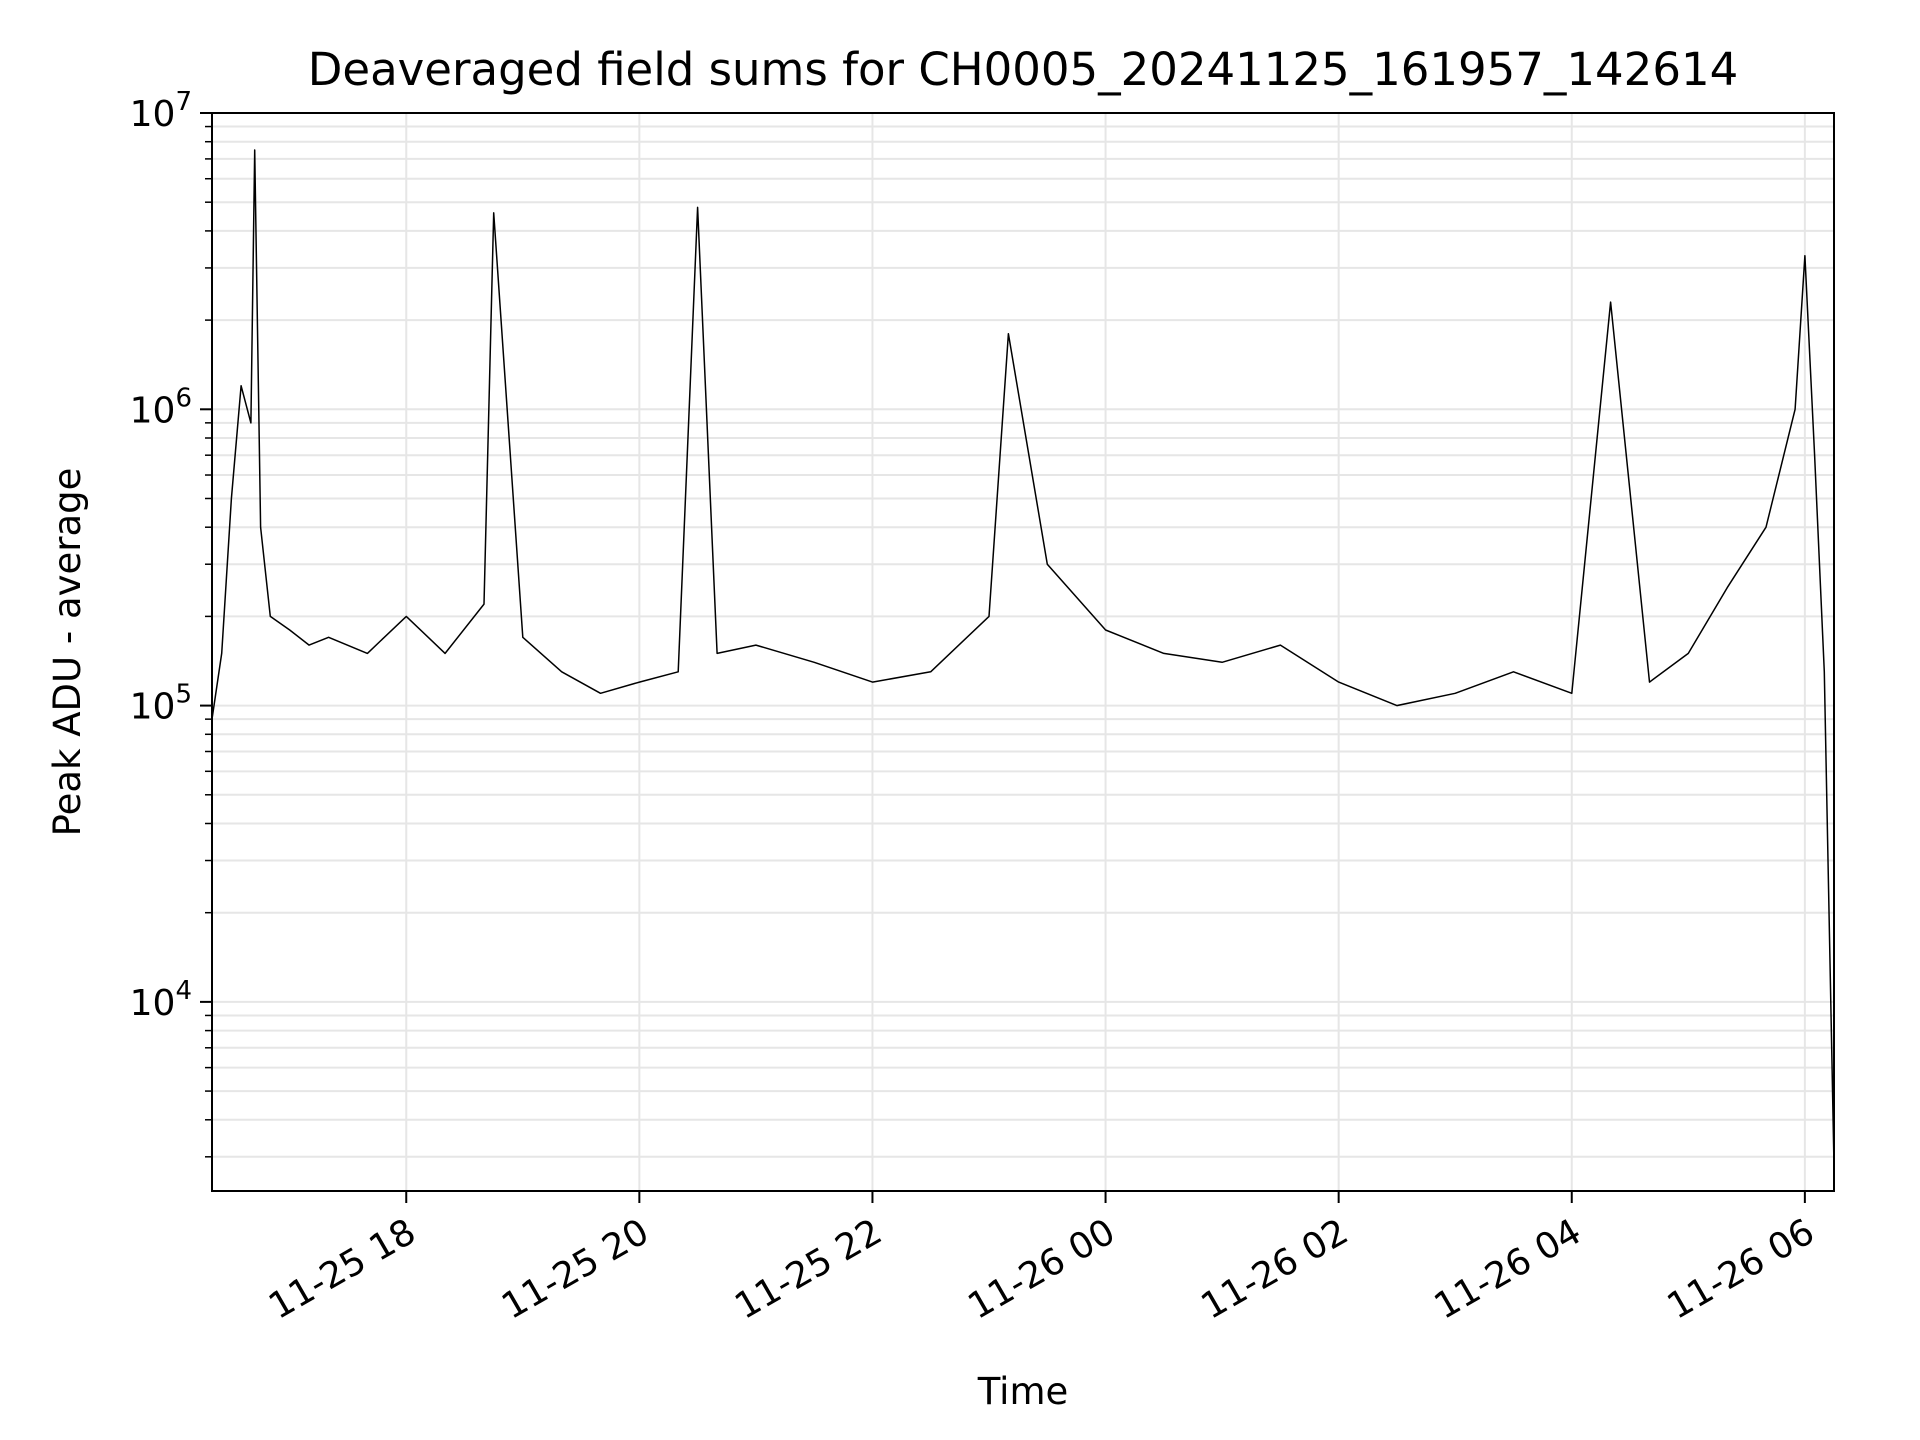 The width and height of the screenshot is (1920, 1440). I want to click on y-tick-label-0: 10⁴, so click(161, 1000).